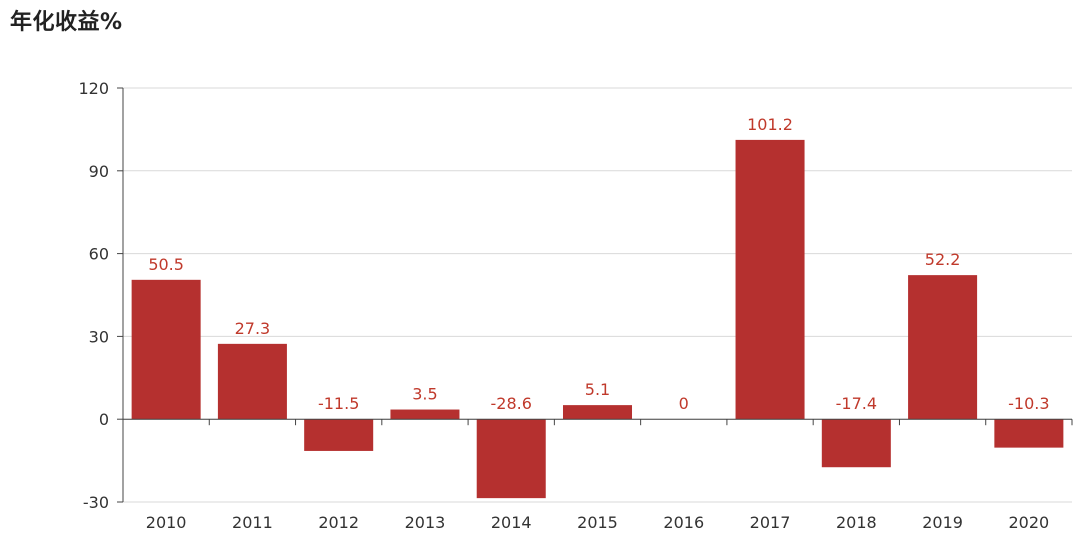  I want to click on x-tick-label: 2016, so click(683, 522).